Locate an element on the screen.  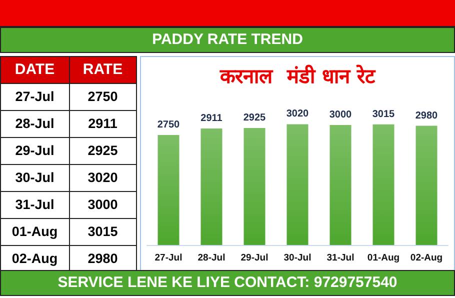
category-label: 27-Jul is located at coordinates (34, 96).